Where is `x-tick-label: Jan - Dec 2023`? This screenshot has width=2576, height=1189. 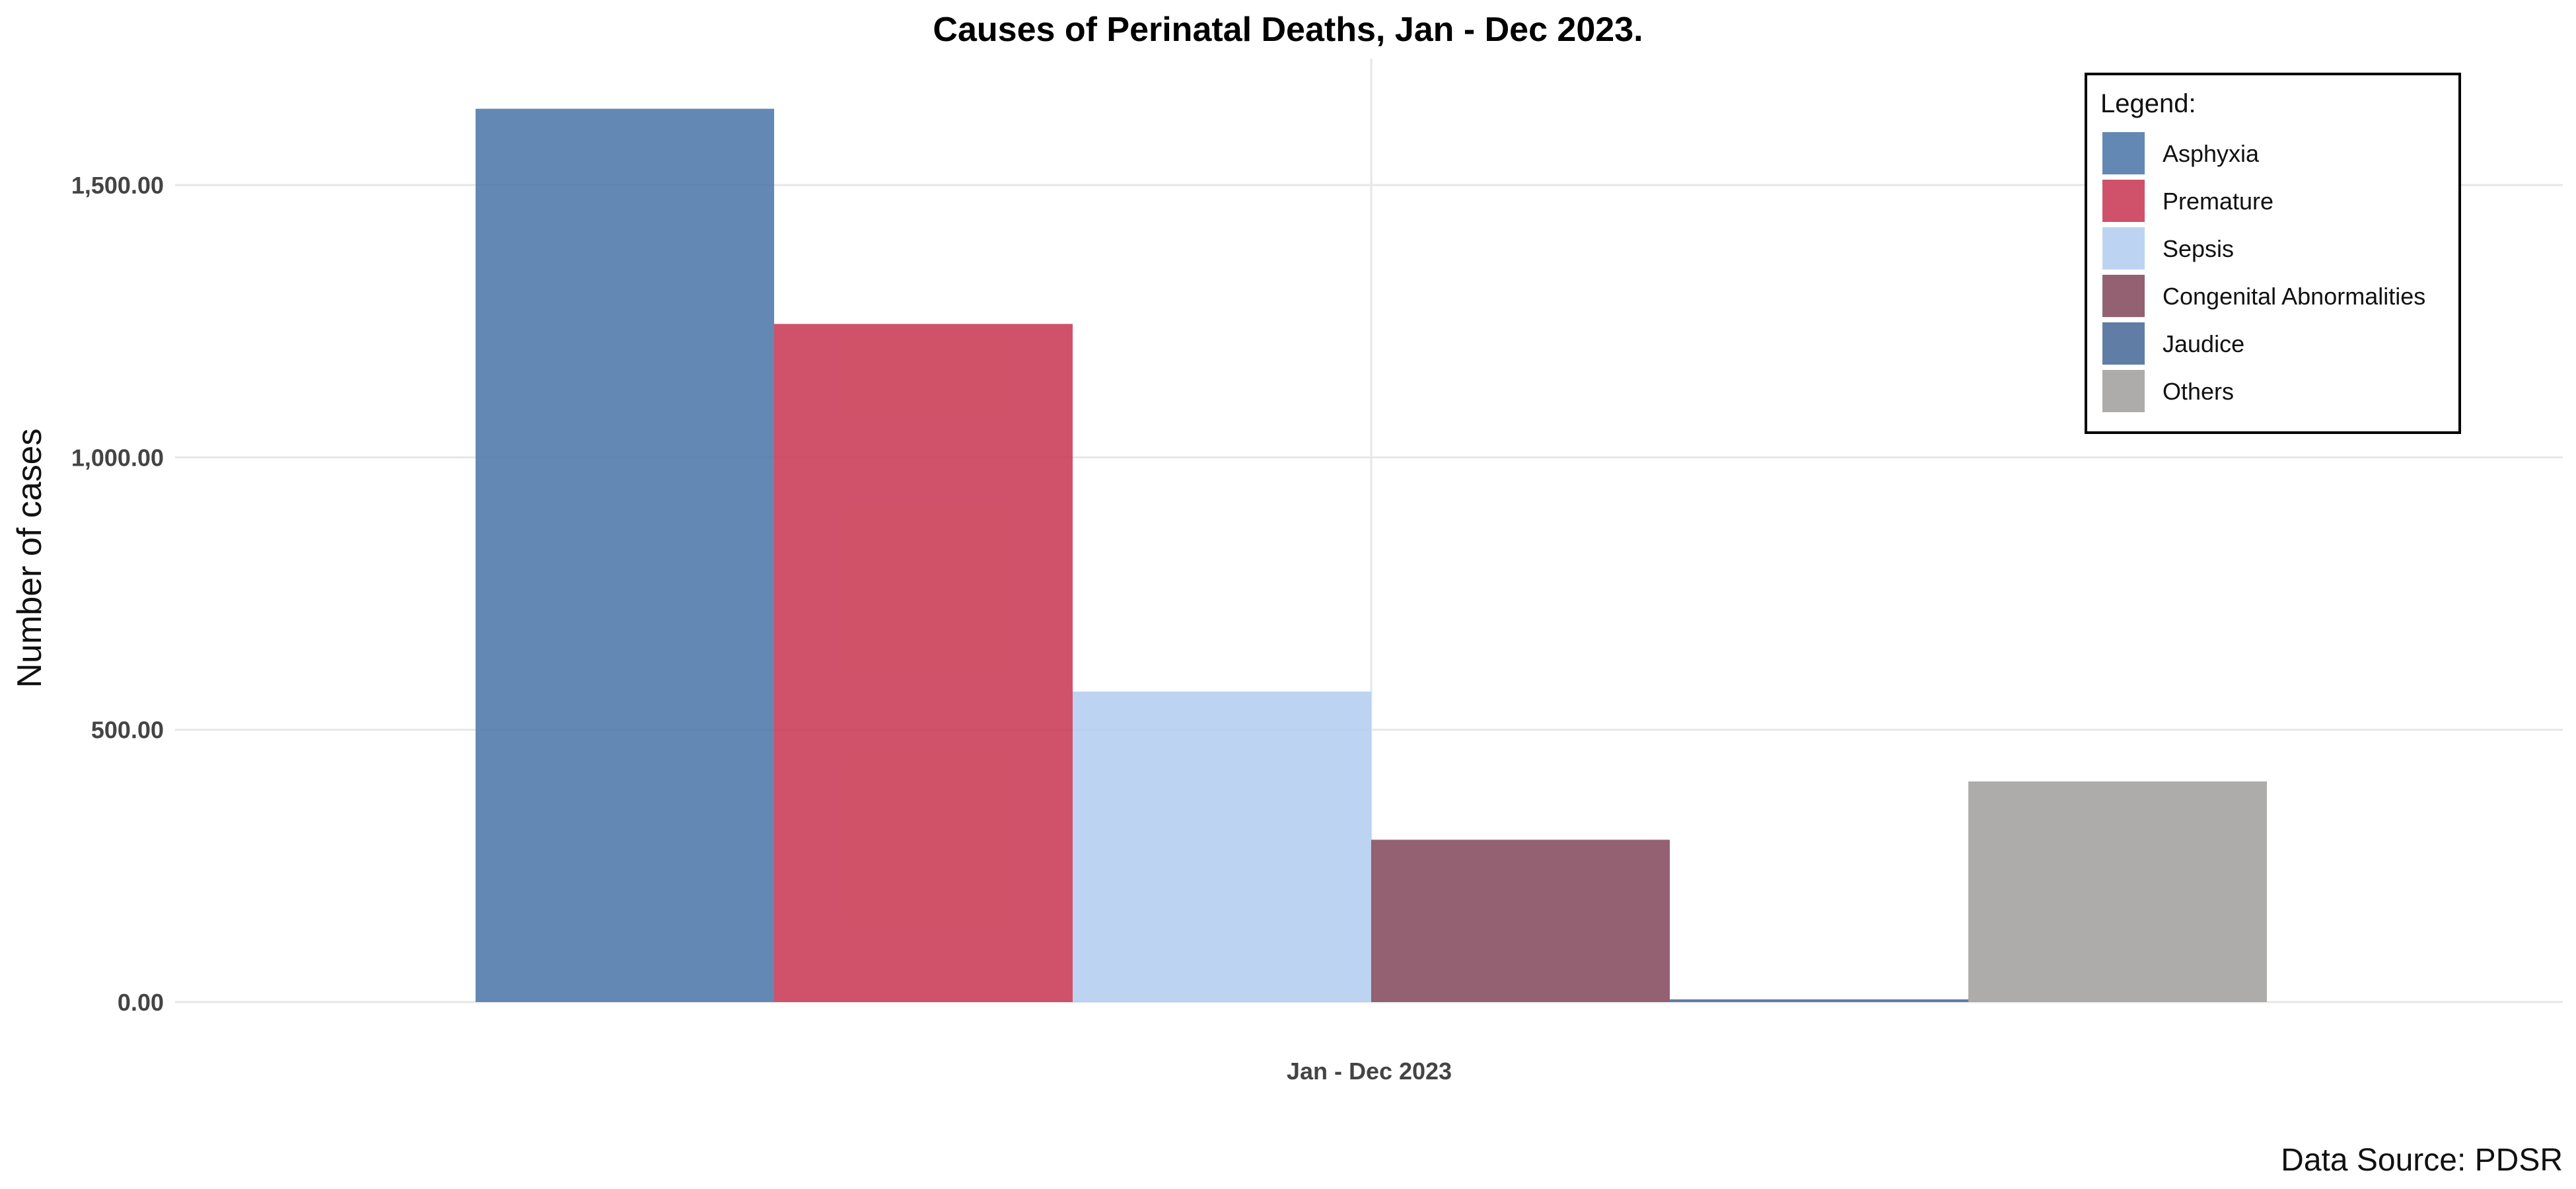 x-tick-label: Jan - Dec 2023 is located at coordinates (1370, 1071).